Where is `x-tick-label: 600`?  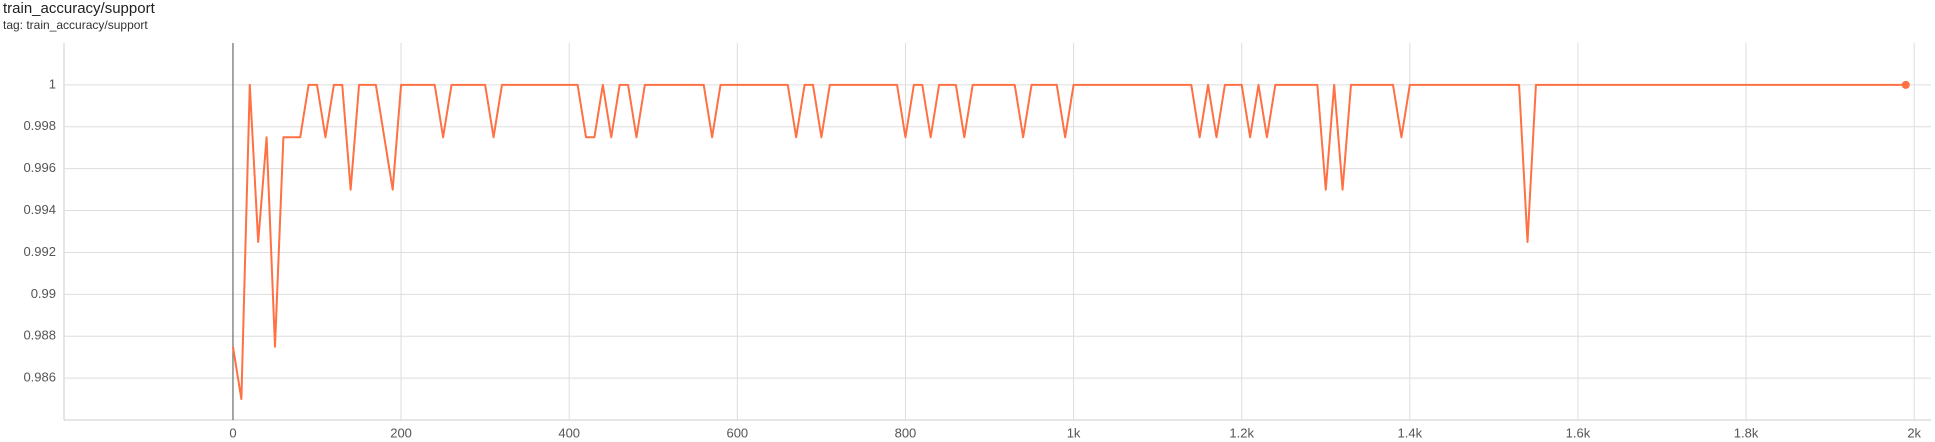 x-tick-label: 600 is located at coordinates (737, 432).